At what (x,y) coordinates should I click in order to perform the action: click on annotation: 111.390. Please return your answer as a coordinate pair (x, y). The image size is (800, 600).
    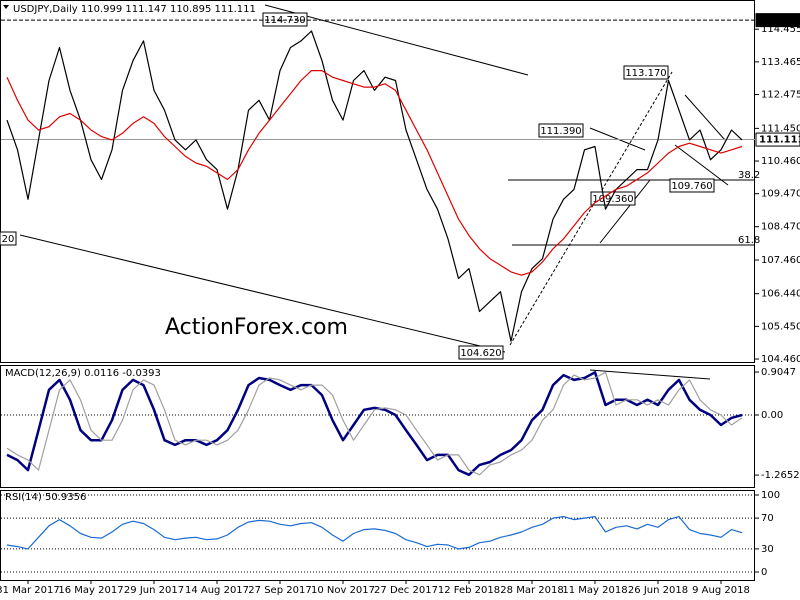
    Looking at the image, I should click on (560, 131).